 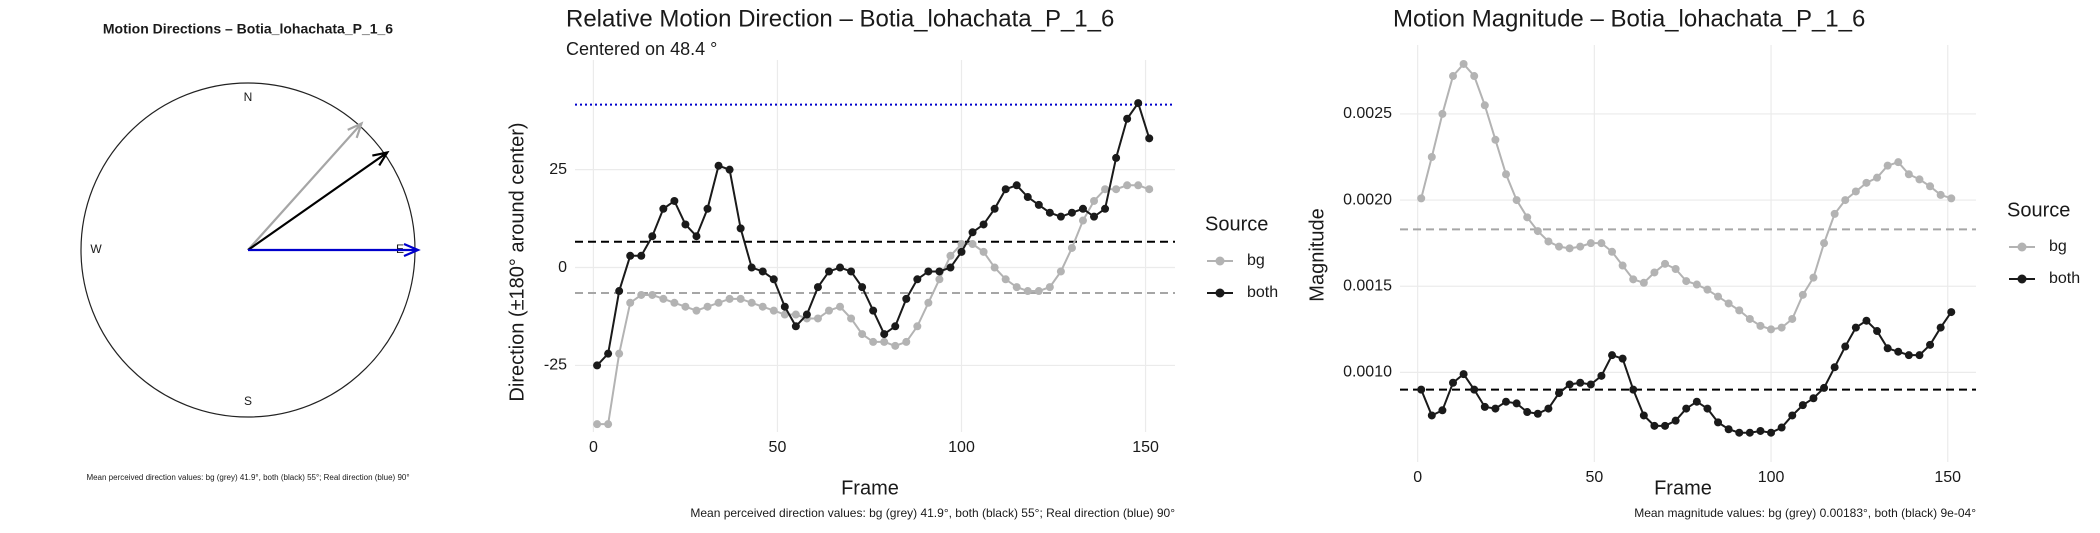 I want to click on legend-label: both, so click(x=2064, y=278).